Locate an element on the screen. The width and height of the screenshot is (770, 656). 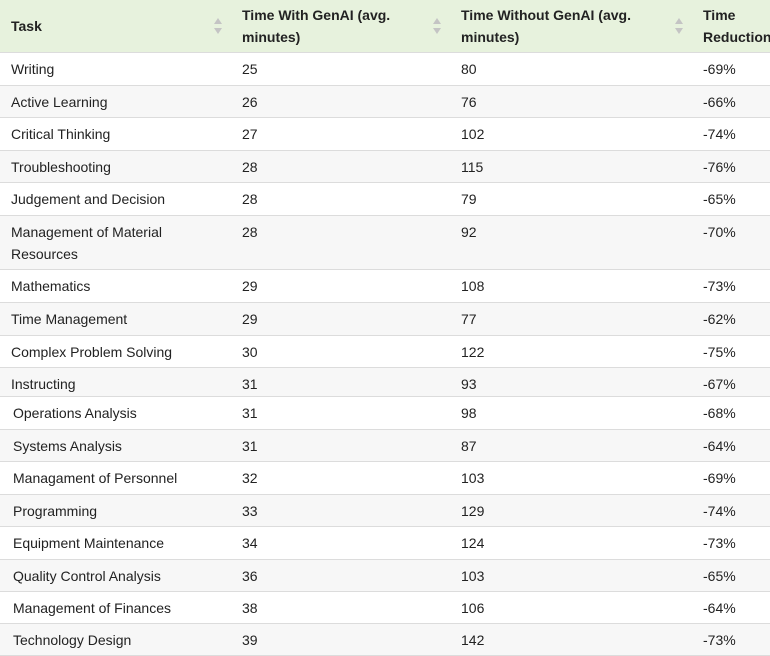
table-row: Critical Thinking 27 102 -74% is located at coordinates (385, 134).